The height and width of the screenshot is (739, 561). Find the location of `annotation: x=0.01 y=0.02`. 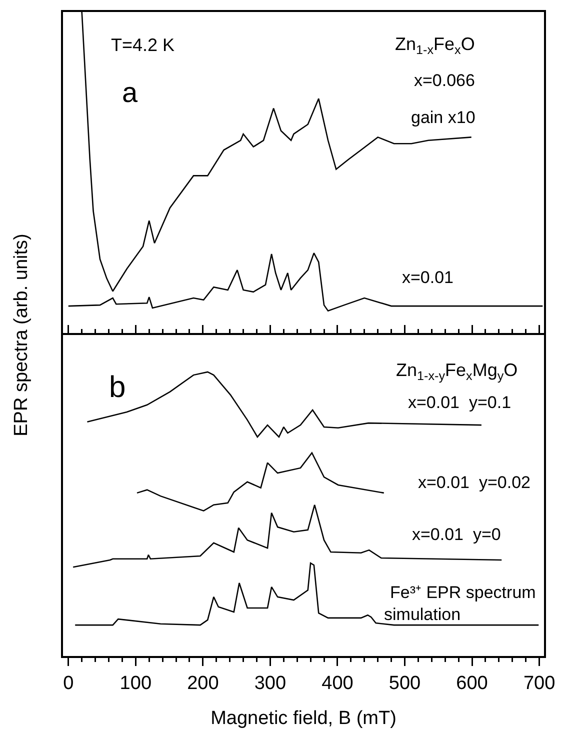

annotation: x=0.01 y=0.02 is located at coordinates (474, 482).